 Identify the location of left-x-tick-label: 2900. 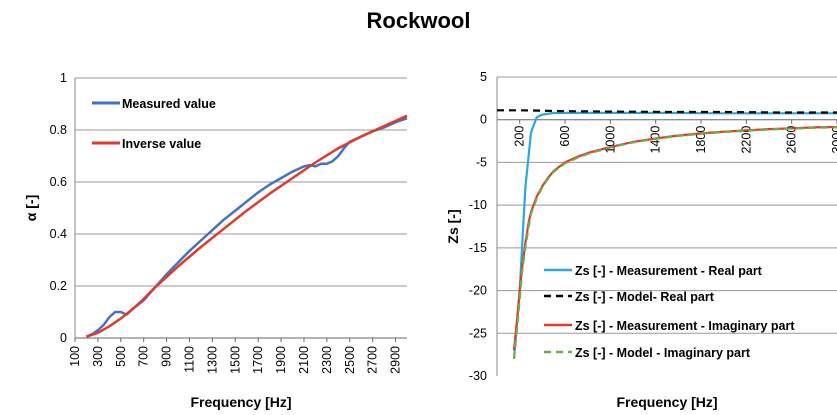
(396, 360).